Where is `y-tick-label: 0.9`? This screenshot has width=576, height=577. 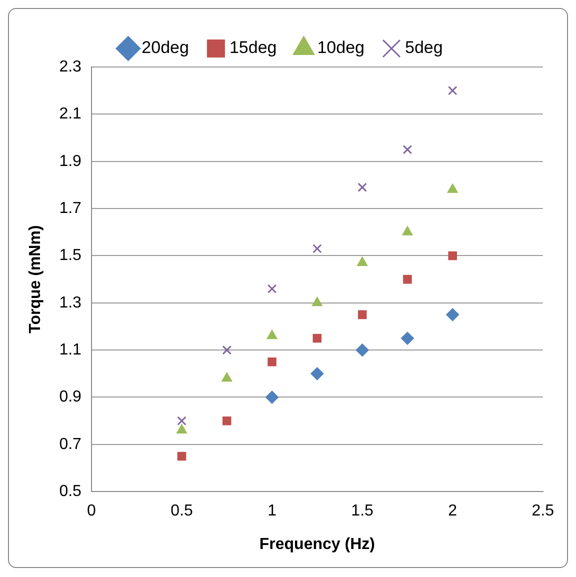 y-tick-label: 0.9 is located at coordinates (70, 397).